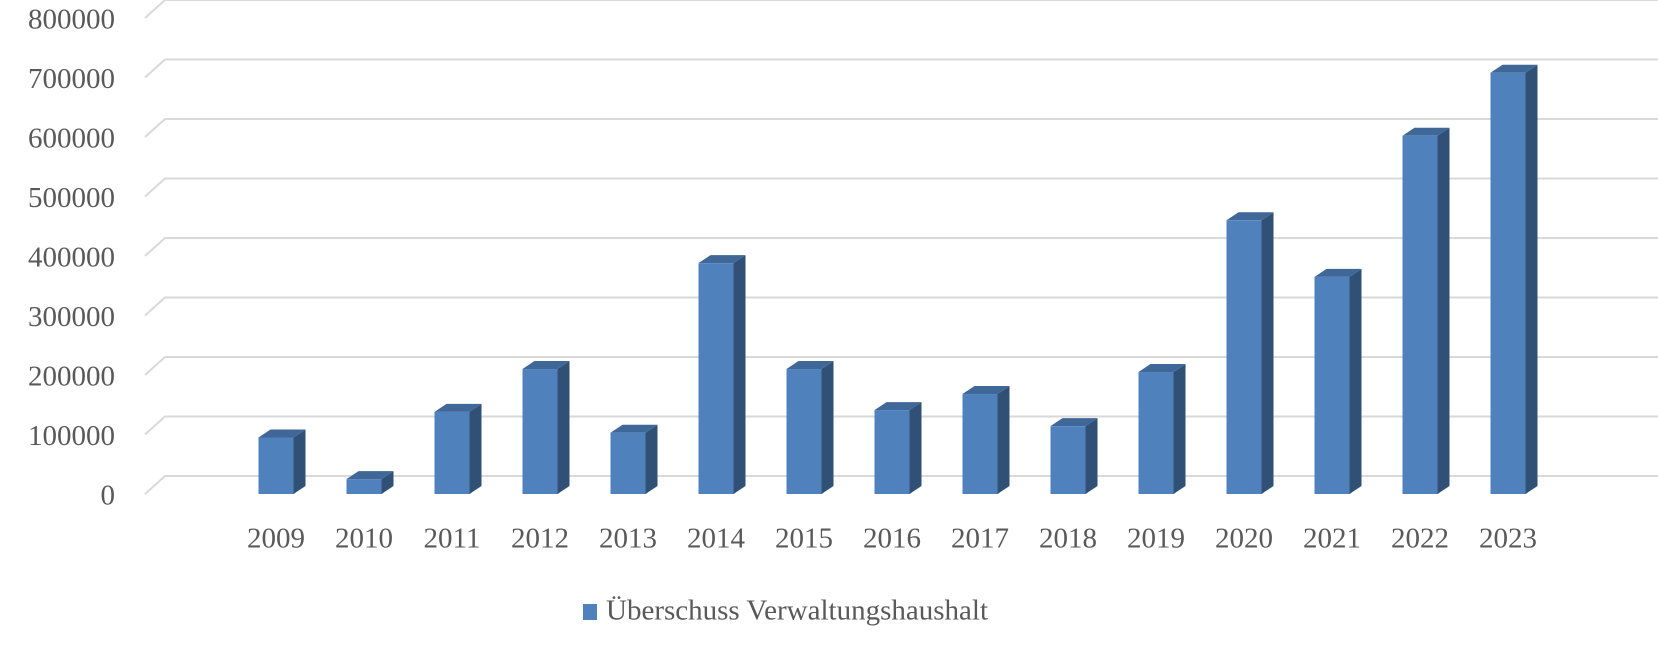 This screenshot has width=1658, height=667. Describe the element at coordinates (71, 258) in the screenshot. I see `y-tick-label: 400000` at that location.